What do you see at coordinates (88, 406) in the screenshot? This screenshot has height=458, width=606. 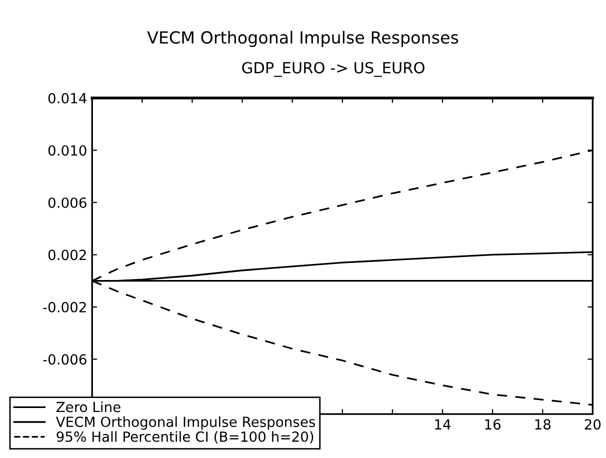 I see `legend-label: Zero Line` at bounding box center [88, 406].